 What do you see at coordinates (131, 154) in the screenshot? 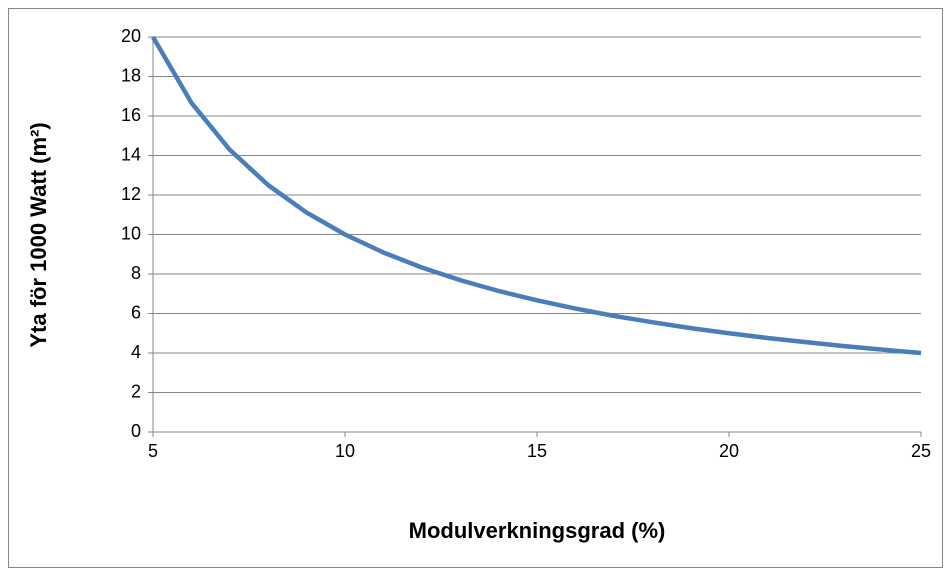
I see `y-tick-label: 14` at bounding box center [131, 154].